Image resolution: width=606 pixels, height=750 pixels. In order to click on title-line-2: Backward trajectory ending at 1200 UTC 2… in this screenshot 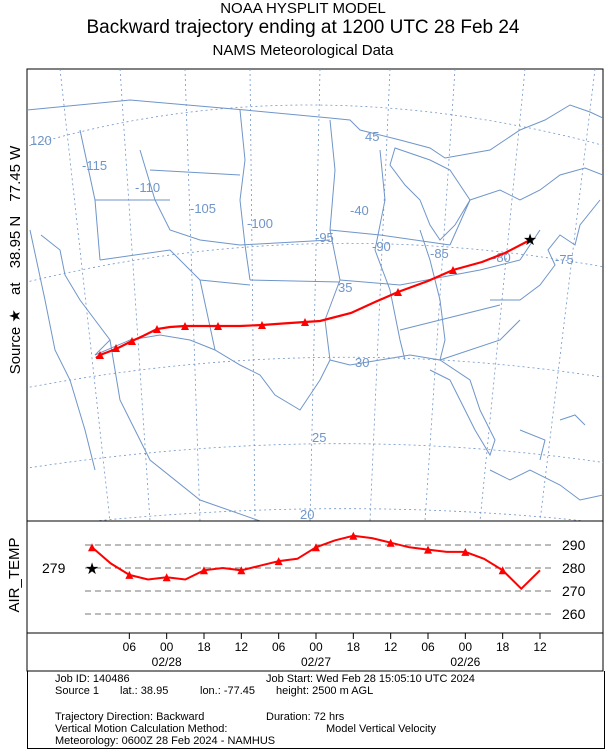, I will do `click(303, 27)`.